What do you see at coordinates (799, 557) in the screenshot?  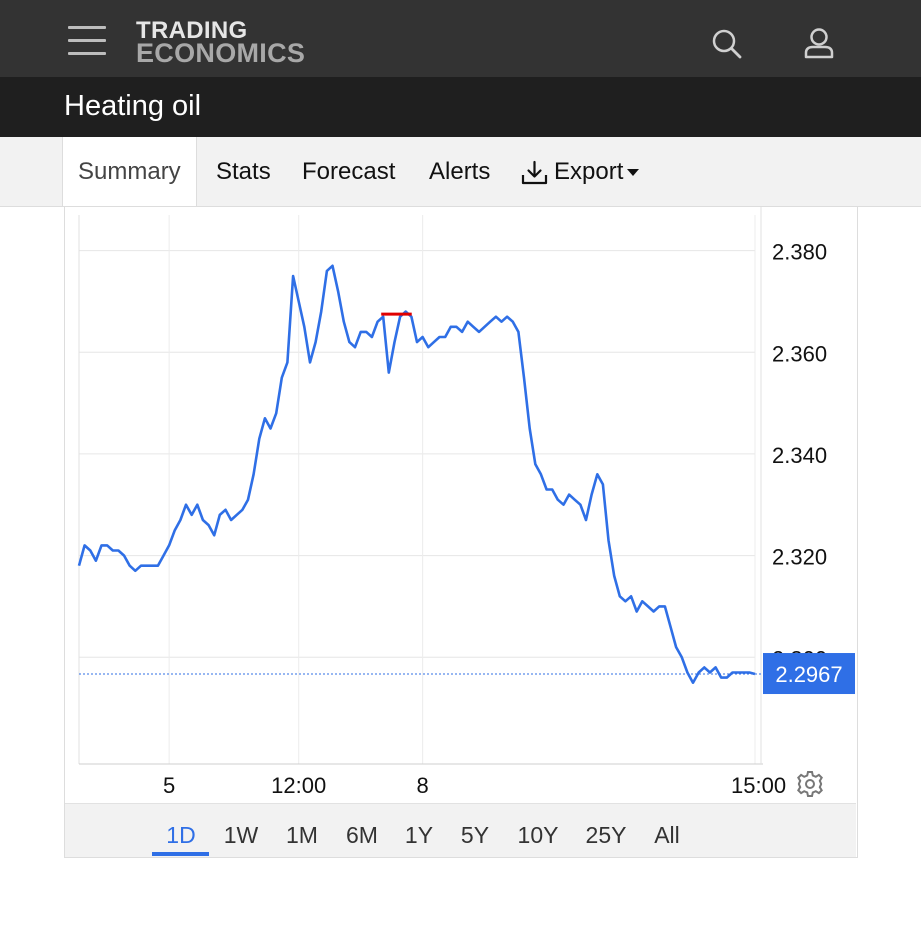 I see `y-tick-label: 2.320` at bounding box center [799, 557].